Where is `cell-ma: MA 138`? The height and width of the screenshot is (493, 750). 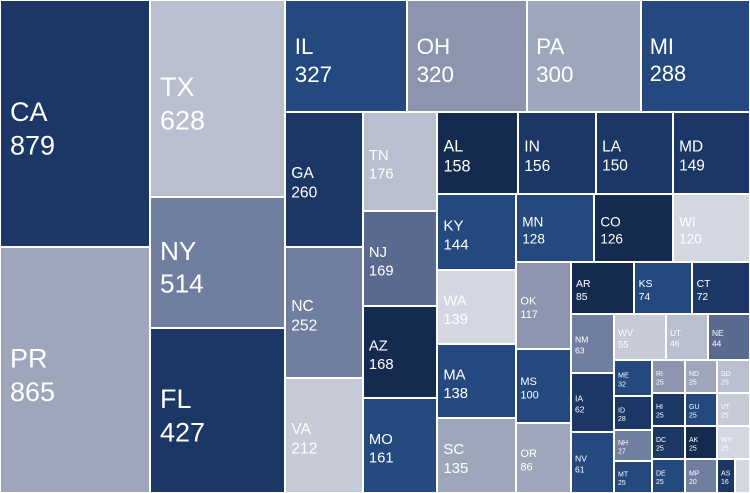 cell-ma: MA 138 is located at coordinates (476, 381).